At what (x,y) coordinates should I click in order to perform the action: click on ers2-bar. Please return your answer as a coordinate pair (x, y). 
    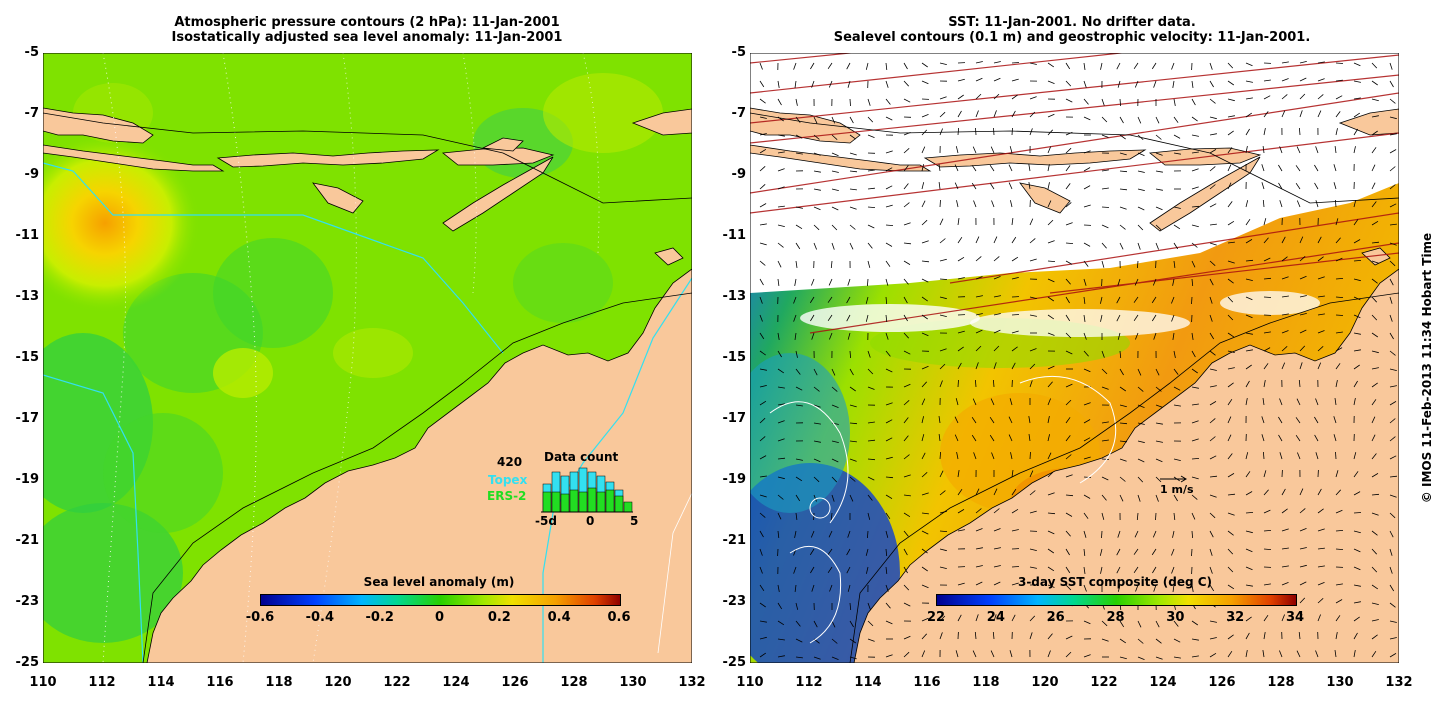
    Looking at the image, I should click on (547, 502).